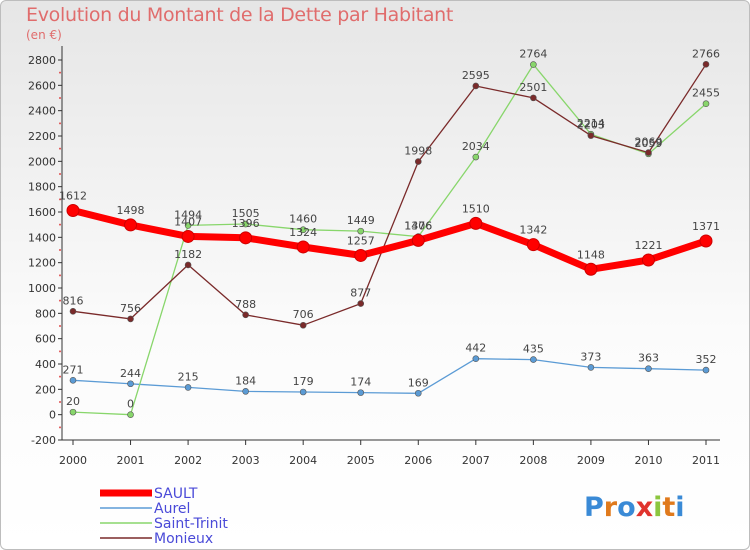  I want to click on data-label-aurel: 352, so click(706, 359).